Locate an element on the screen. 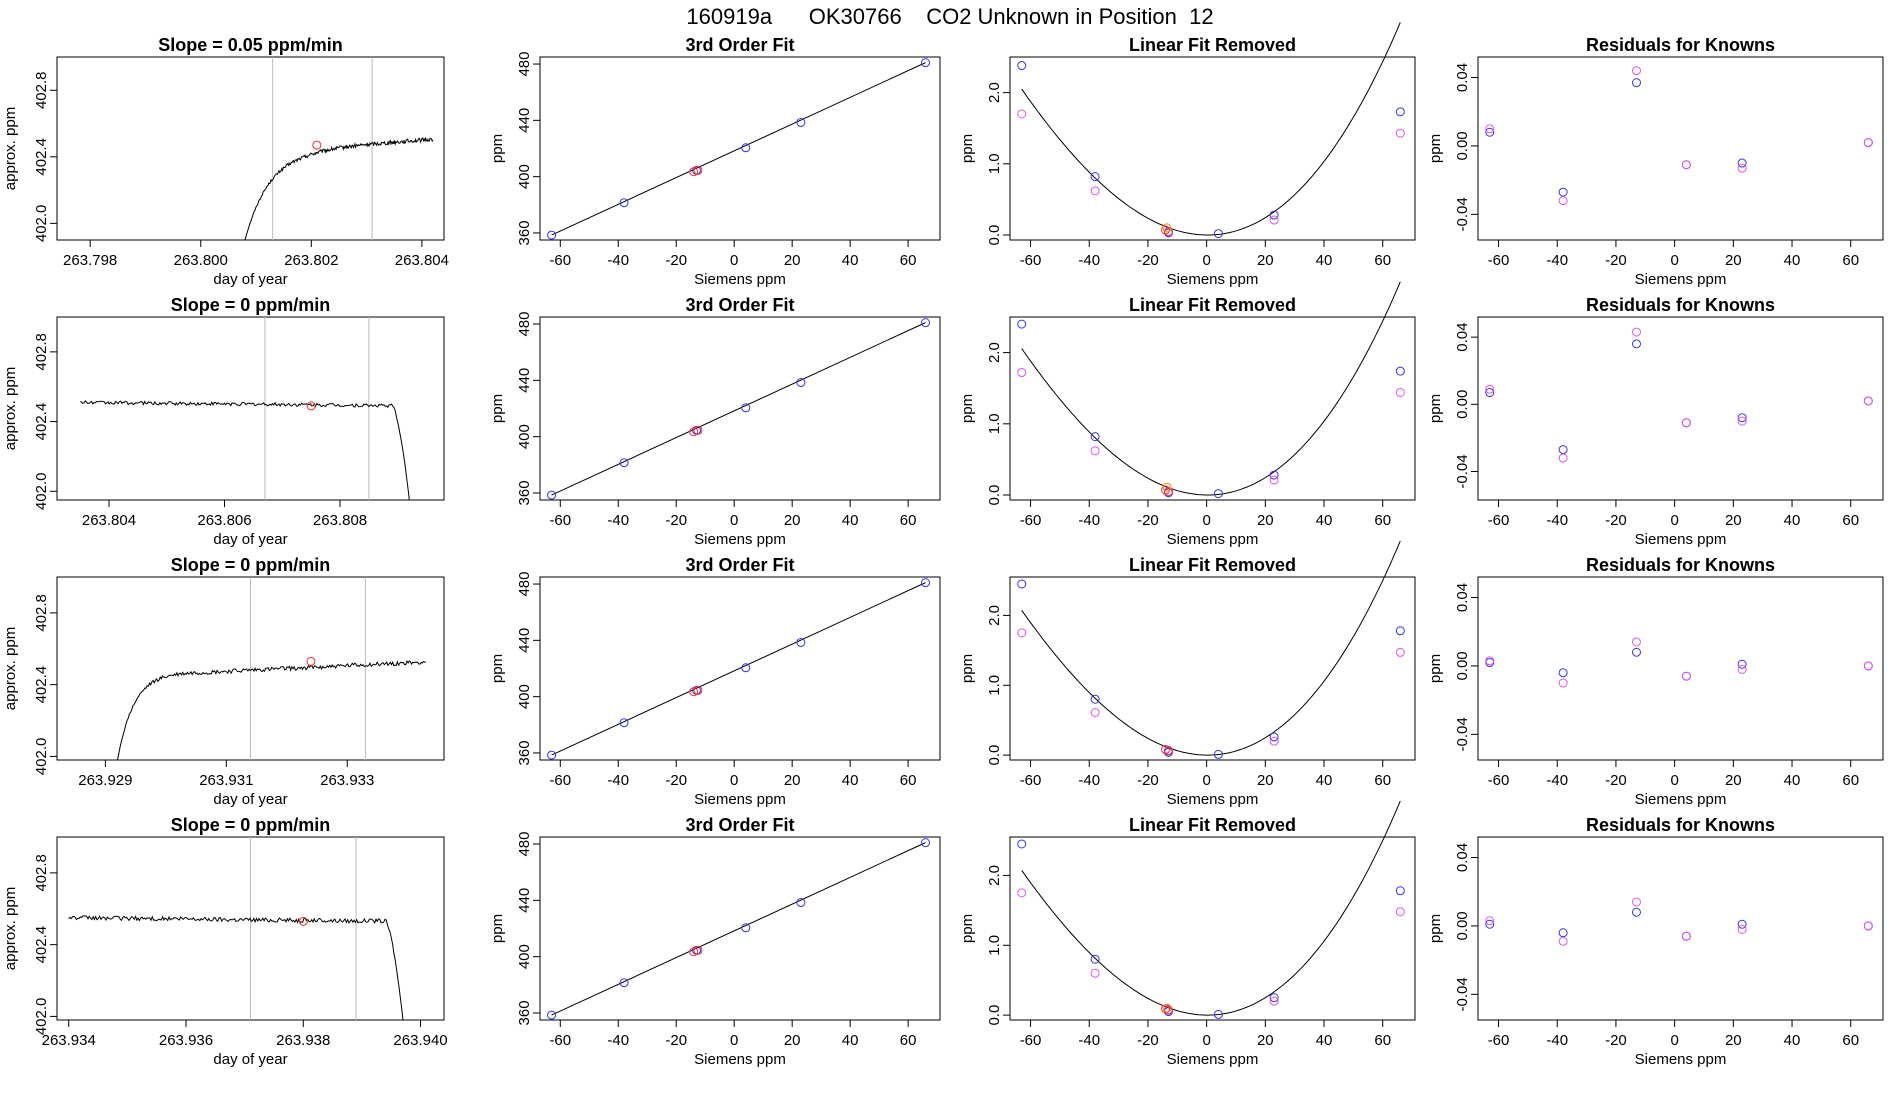  figure-title-label: CO2 Unknown in Position 12 is located at coordinates (1070, 16).